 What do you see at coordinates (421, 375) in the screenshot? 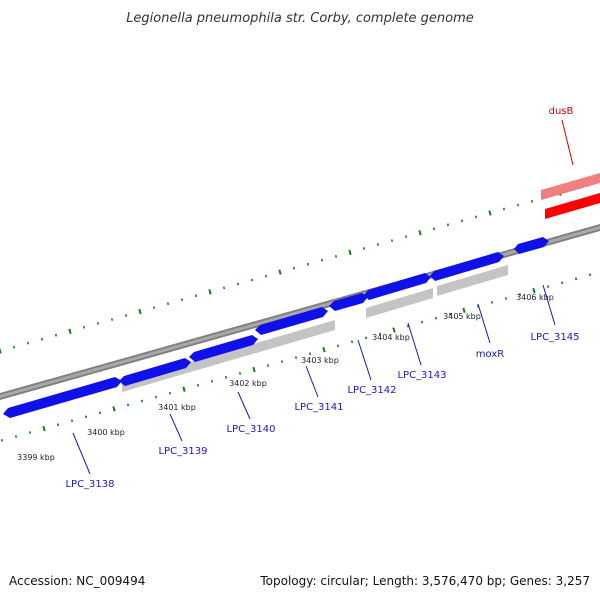
I see `gene-label-lpc3143: LPC_3143` at bounding box center [421, 375].